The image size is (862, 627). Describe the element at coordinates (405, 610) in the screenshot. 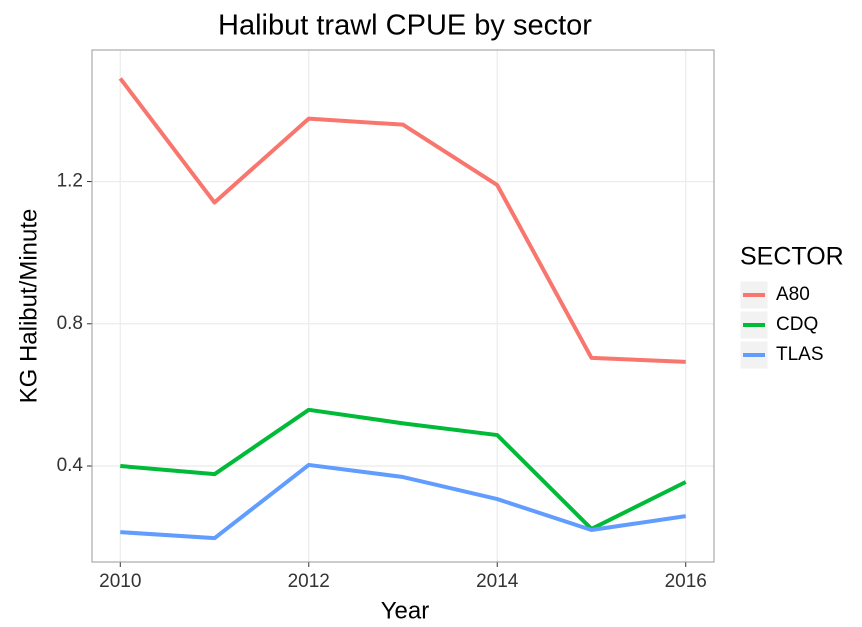

I see `x-axis-title: Year` at that location.